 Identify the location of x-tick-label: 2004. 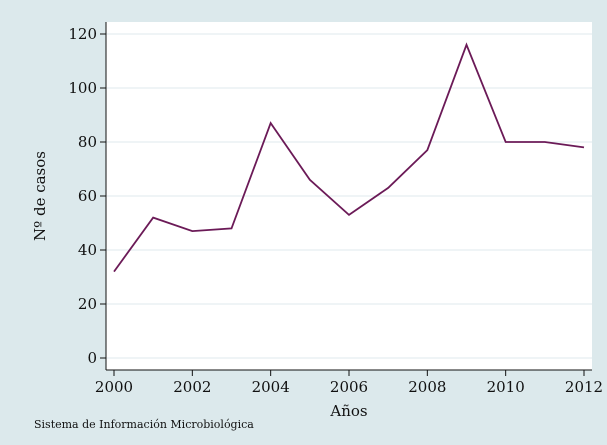
(271, 387).